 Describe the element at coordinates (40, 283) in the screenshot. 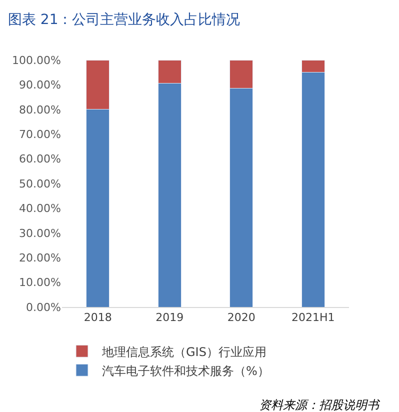

I see `y-tick-label: 10.00%` at that location.